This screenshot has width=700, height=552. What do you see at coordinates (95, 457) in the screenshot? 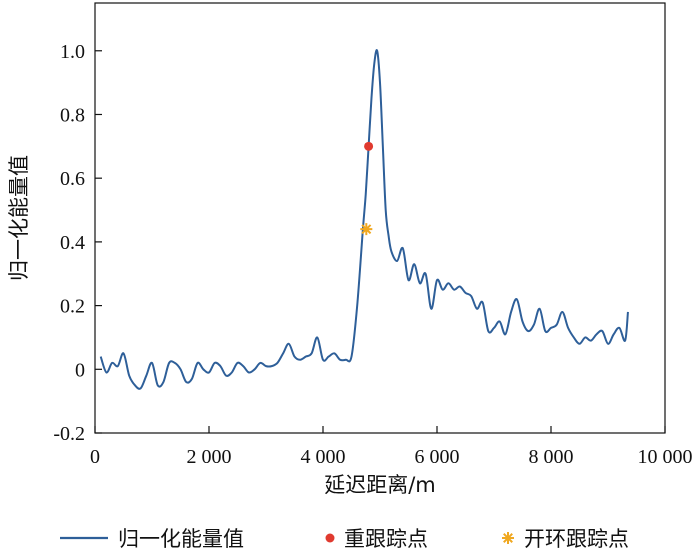
I see `x-tick-label: 0` at bounding box center [95, 457].